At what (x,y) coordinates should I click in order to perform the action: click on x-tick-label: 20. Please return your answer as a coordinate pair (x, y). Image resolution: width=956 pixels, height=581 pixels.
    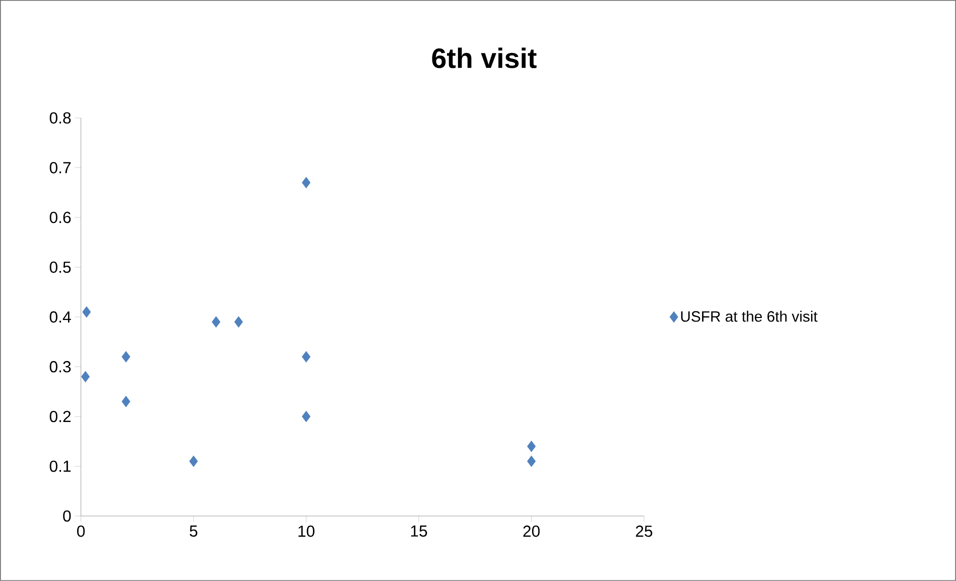
    Looking at the image, I should click on (531, 531).